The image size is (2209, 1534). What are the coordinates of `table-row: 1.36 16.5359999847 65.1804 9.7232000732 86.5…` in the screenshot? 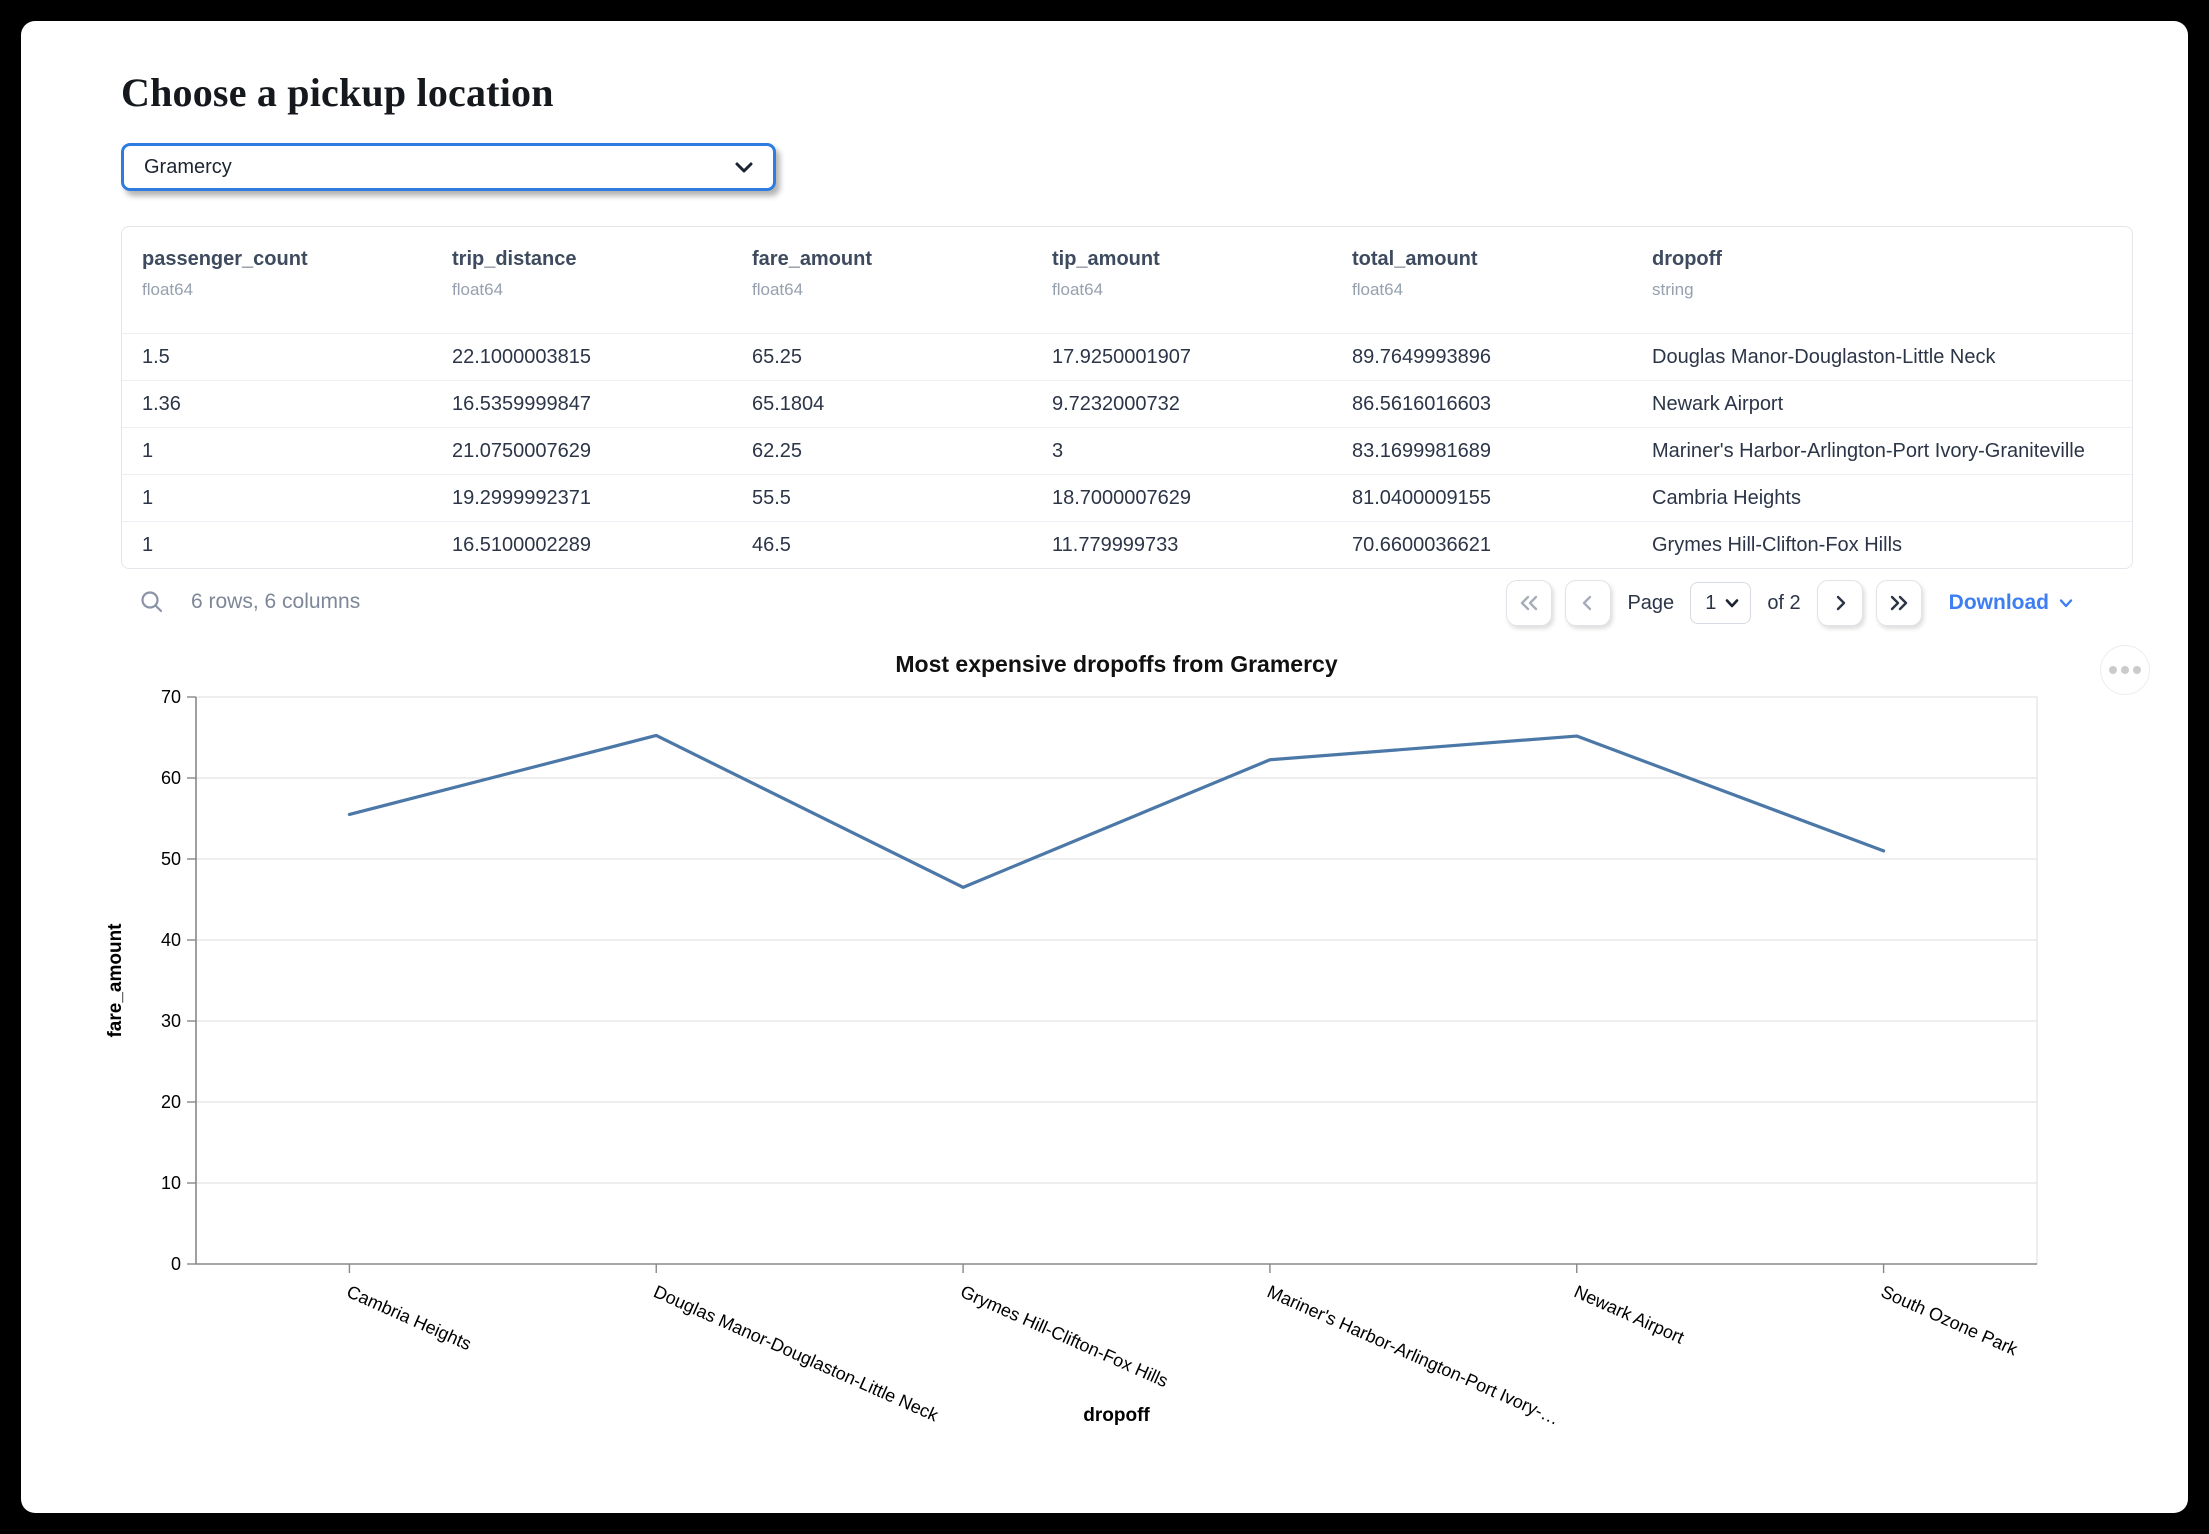 It's located at (1127, 403).